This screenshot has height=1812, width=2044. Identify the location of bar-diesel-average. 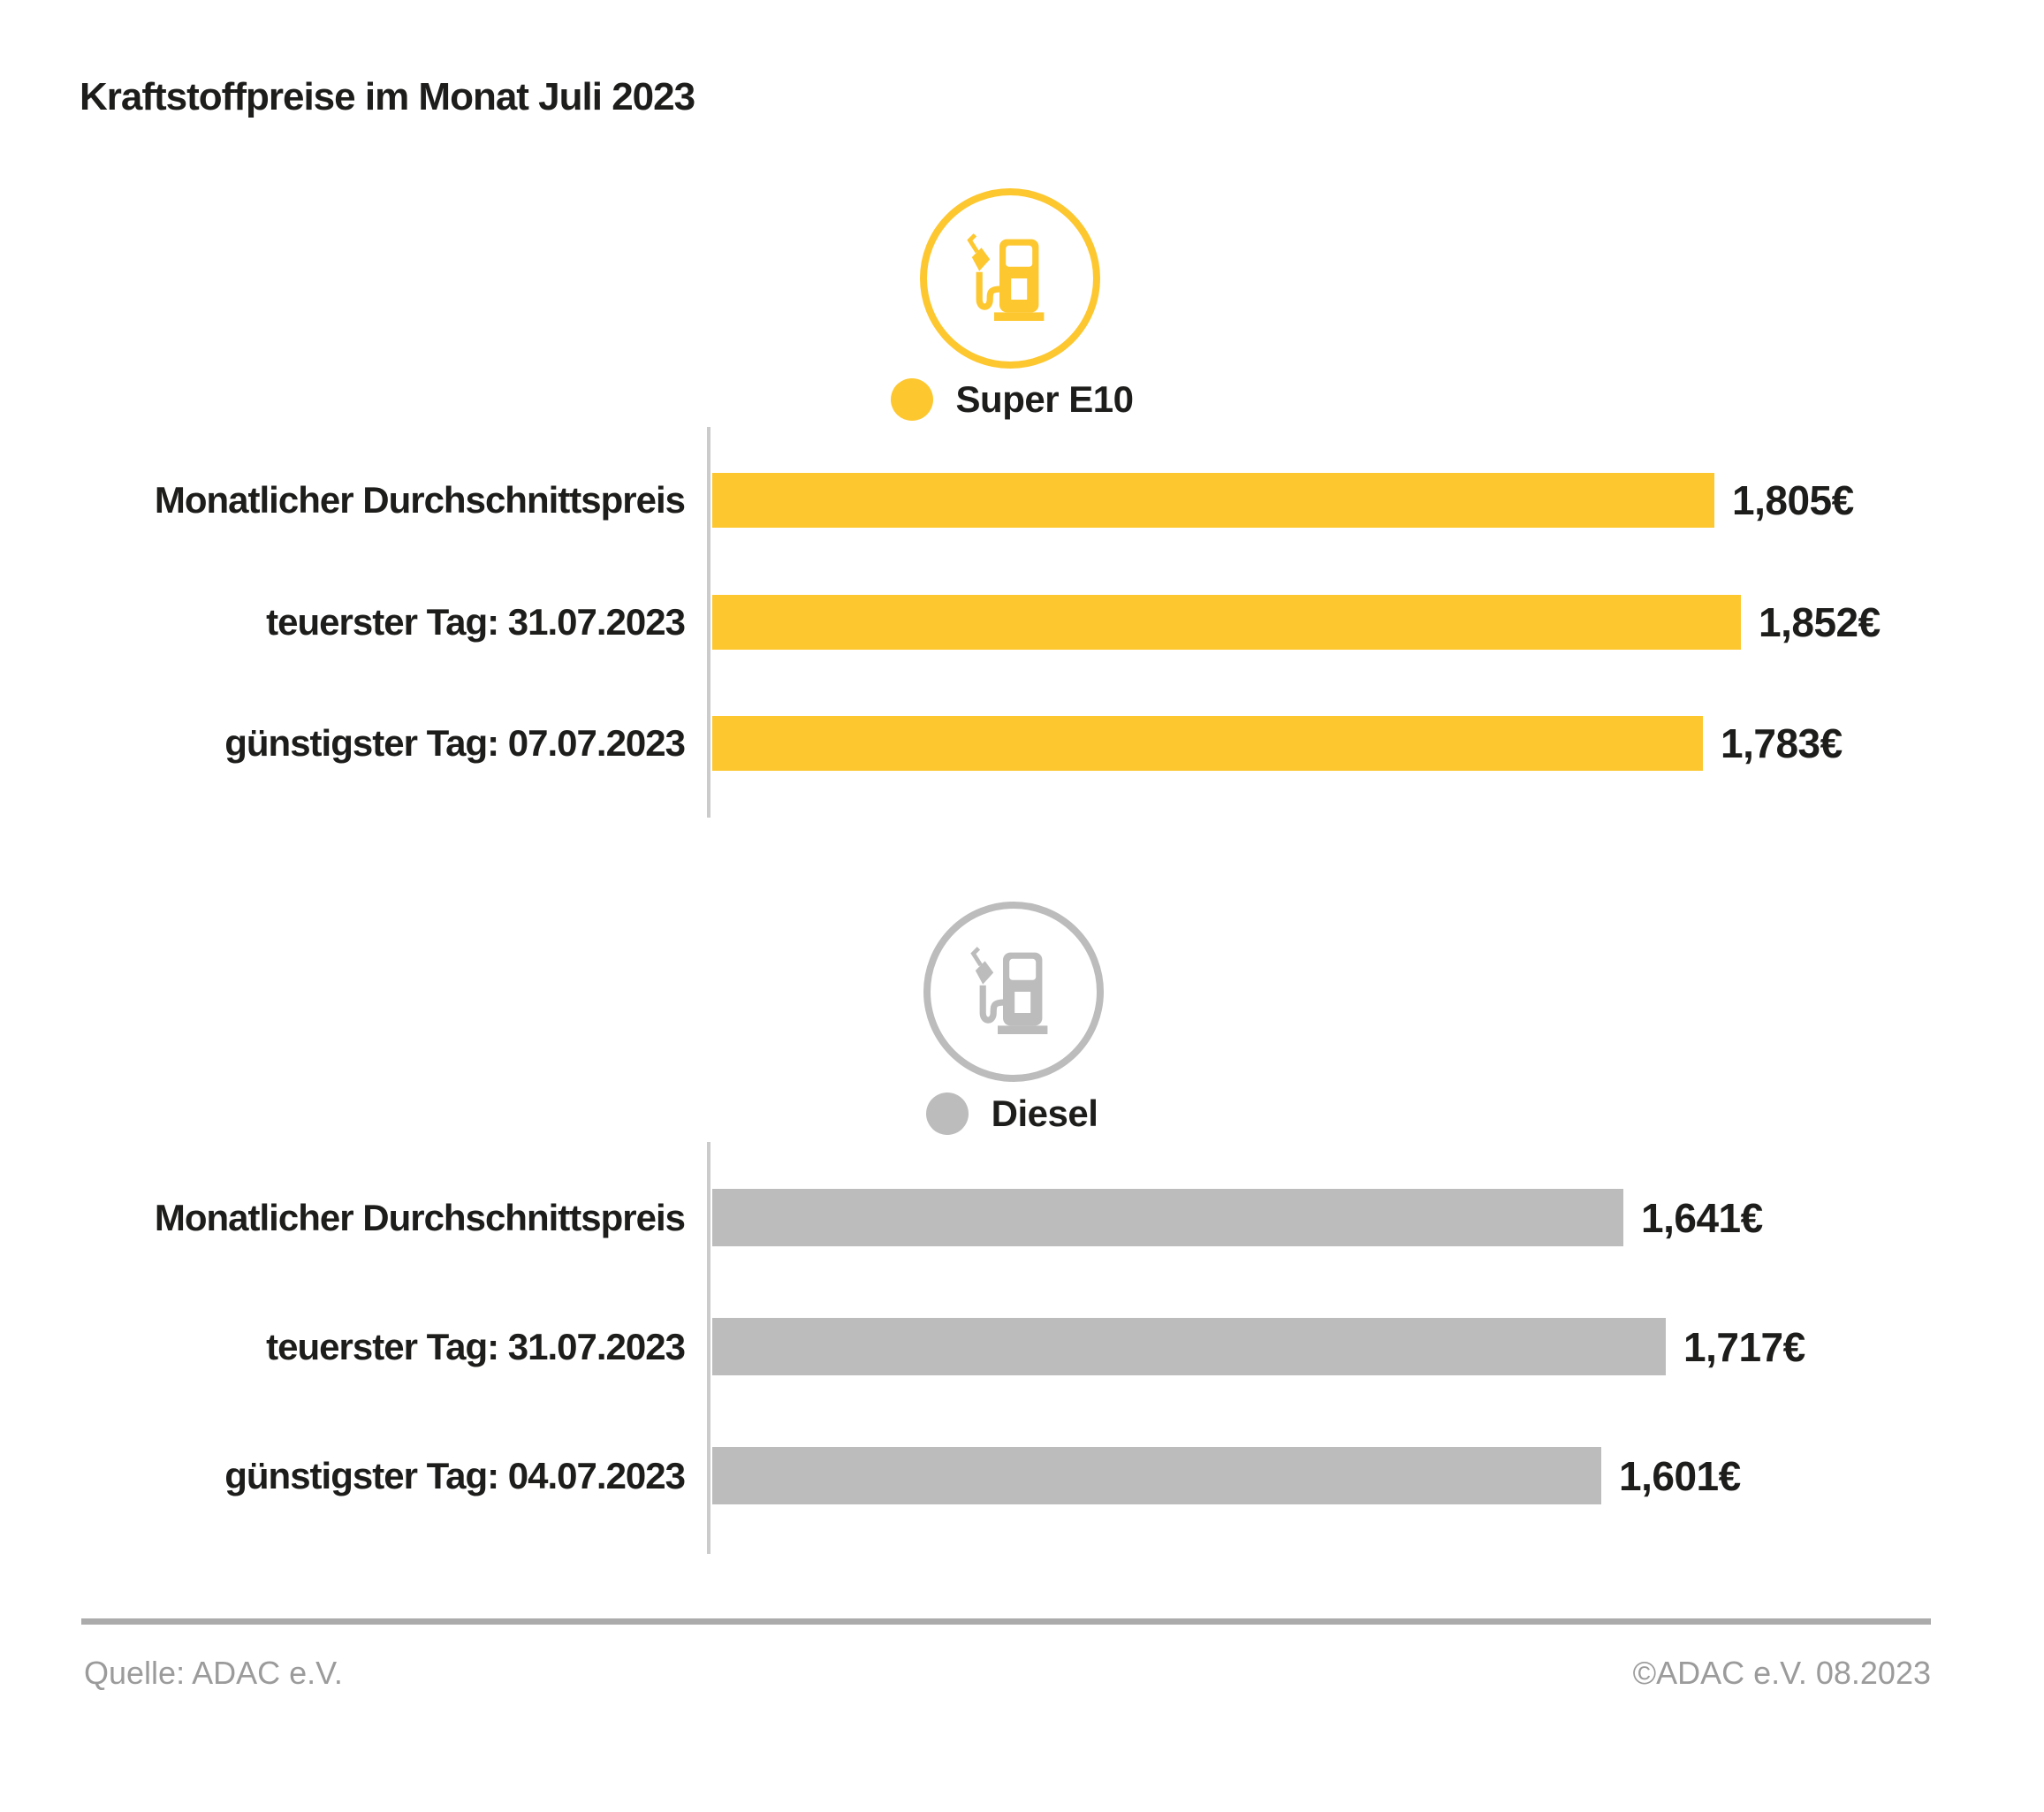
(1167, 1217).